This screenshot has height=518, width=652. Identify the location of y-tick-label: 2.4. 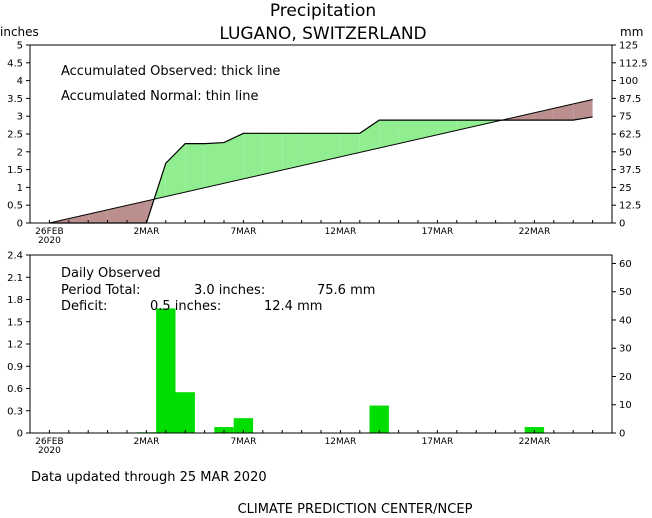
(15, 256).